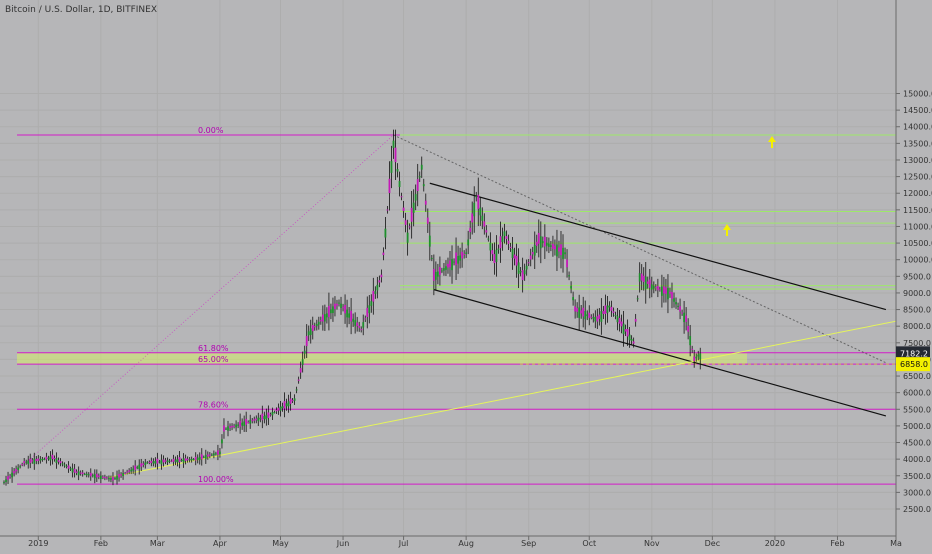 The width and height of the screenshot is (932, 554). What do you see at coordinates (917, 193) in the screenshot?
I see `y-tick-label: 12000.0` at bounding box center [917, 193].